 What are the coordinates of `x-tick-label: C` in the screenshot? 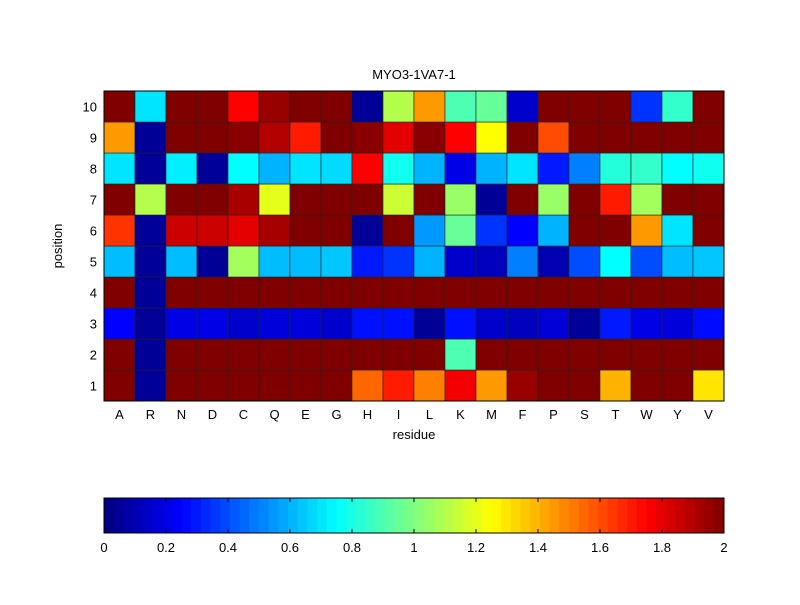 It's located at (243, 414).